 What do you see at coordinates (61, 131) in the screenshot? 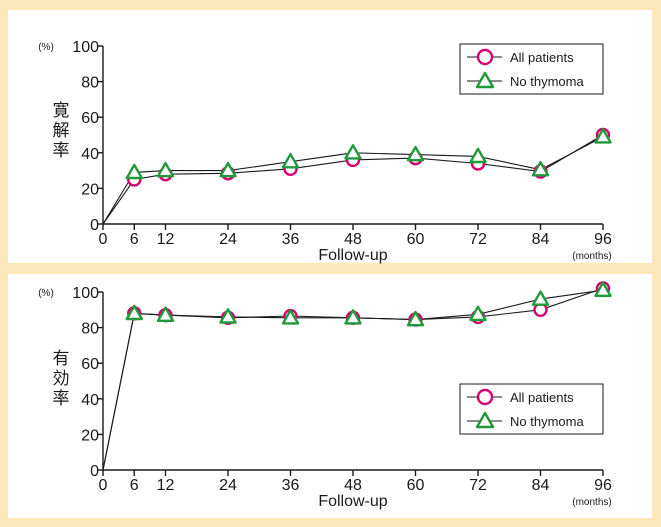
I see `y-axis-title: 寛解率` at bounding box center [61, 131].